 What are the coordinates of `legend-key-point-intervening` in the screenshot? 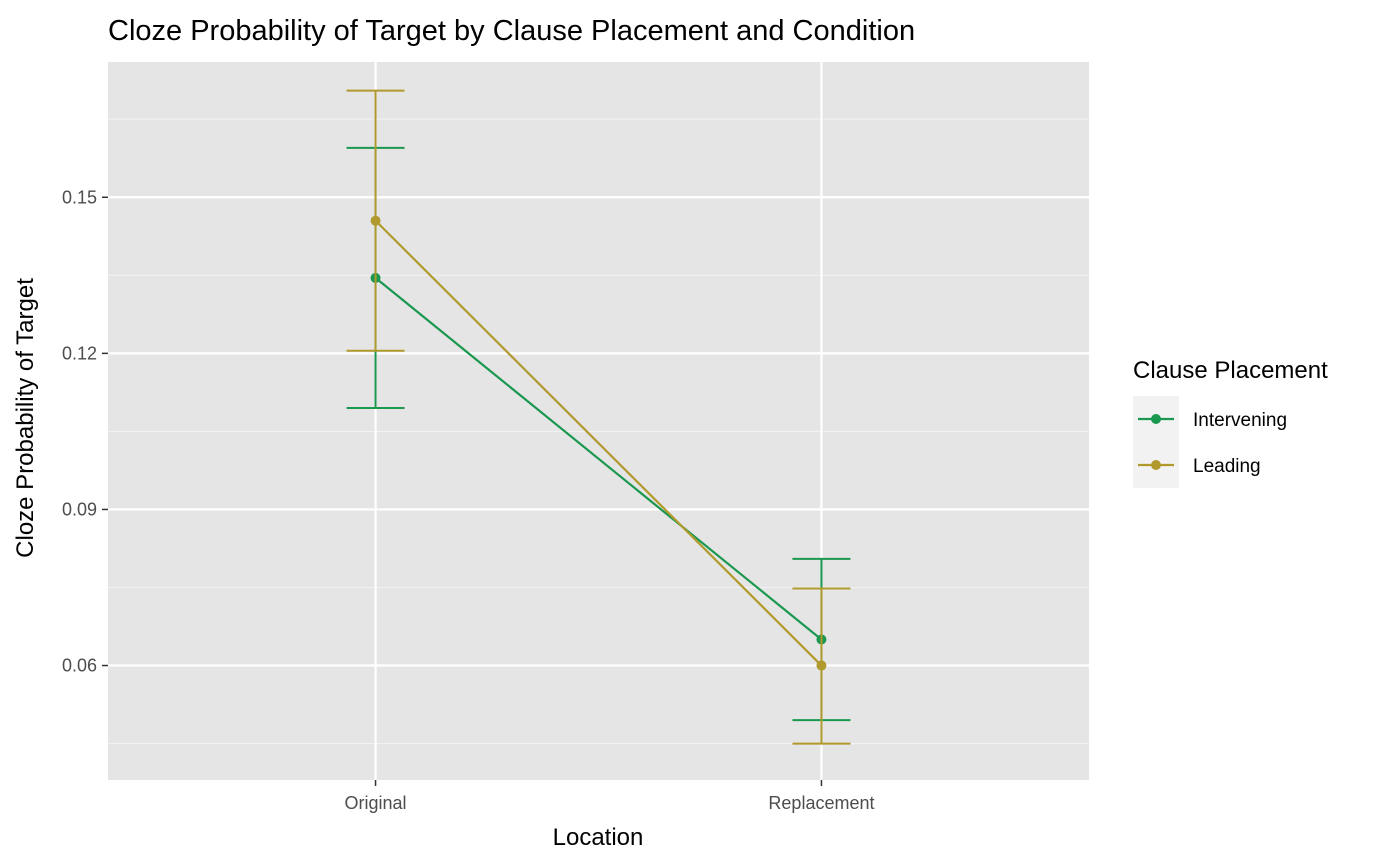 It's located at (1156, 419).